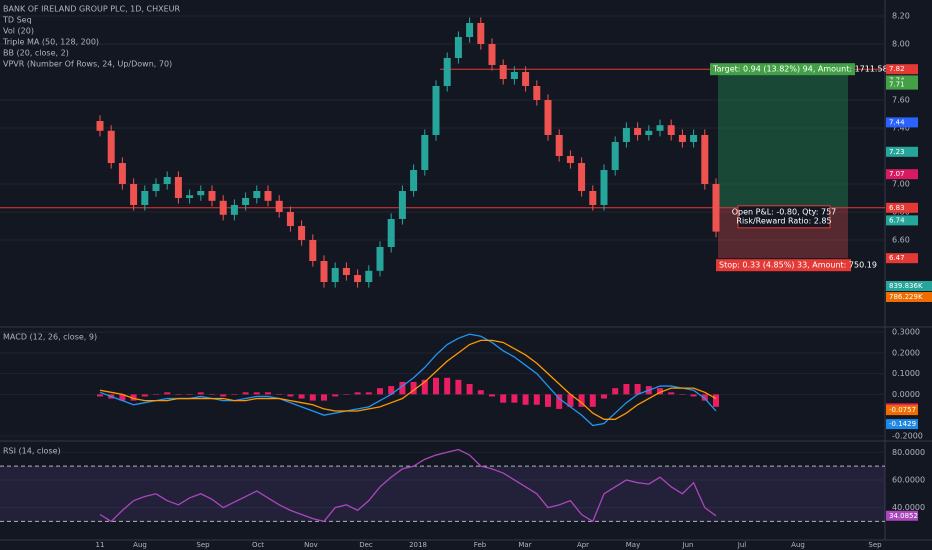 The image size is (932, 550). Describe the element at coordinates (92, 9) in the screenshot. I see `panel-title: BANK OF IRELAND GROUP PLC, 1D, CHXEUR` at that location.